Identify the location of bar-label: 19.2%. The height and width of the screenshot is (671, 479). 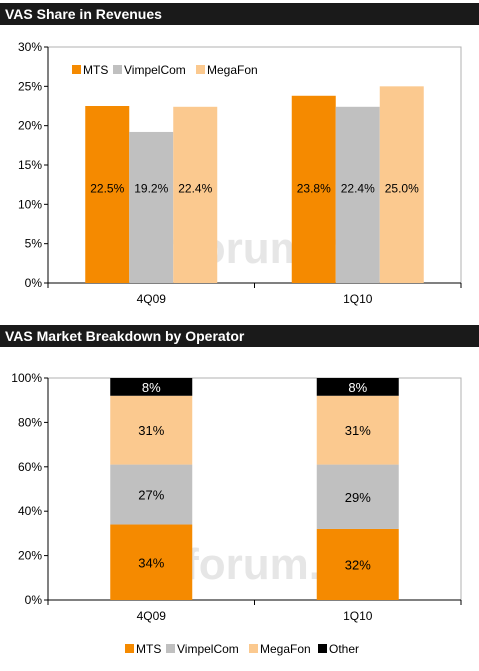
(151, 189).